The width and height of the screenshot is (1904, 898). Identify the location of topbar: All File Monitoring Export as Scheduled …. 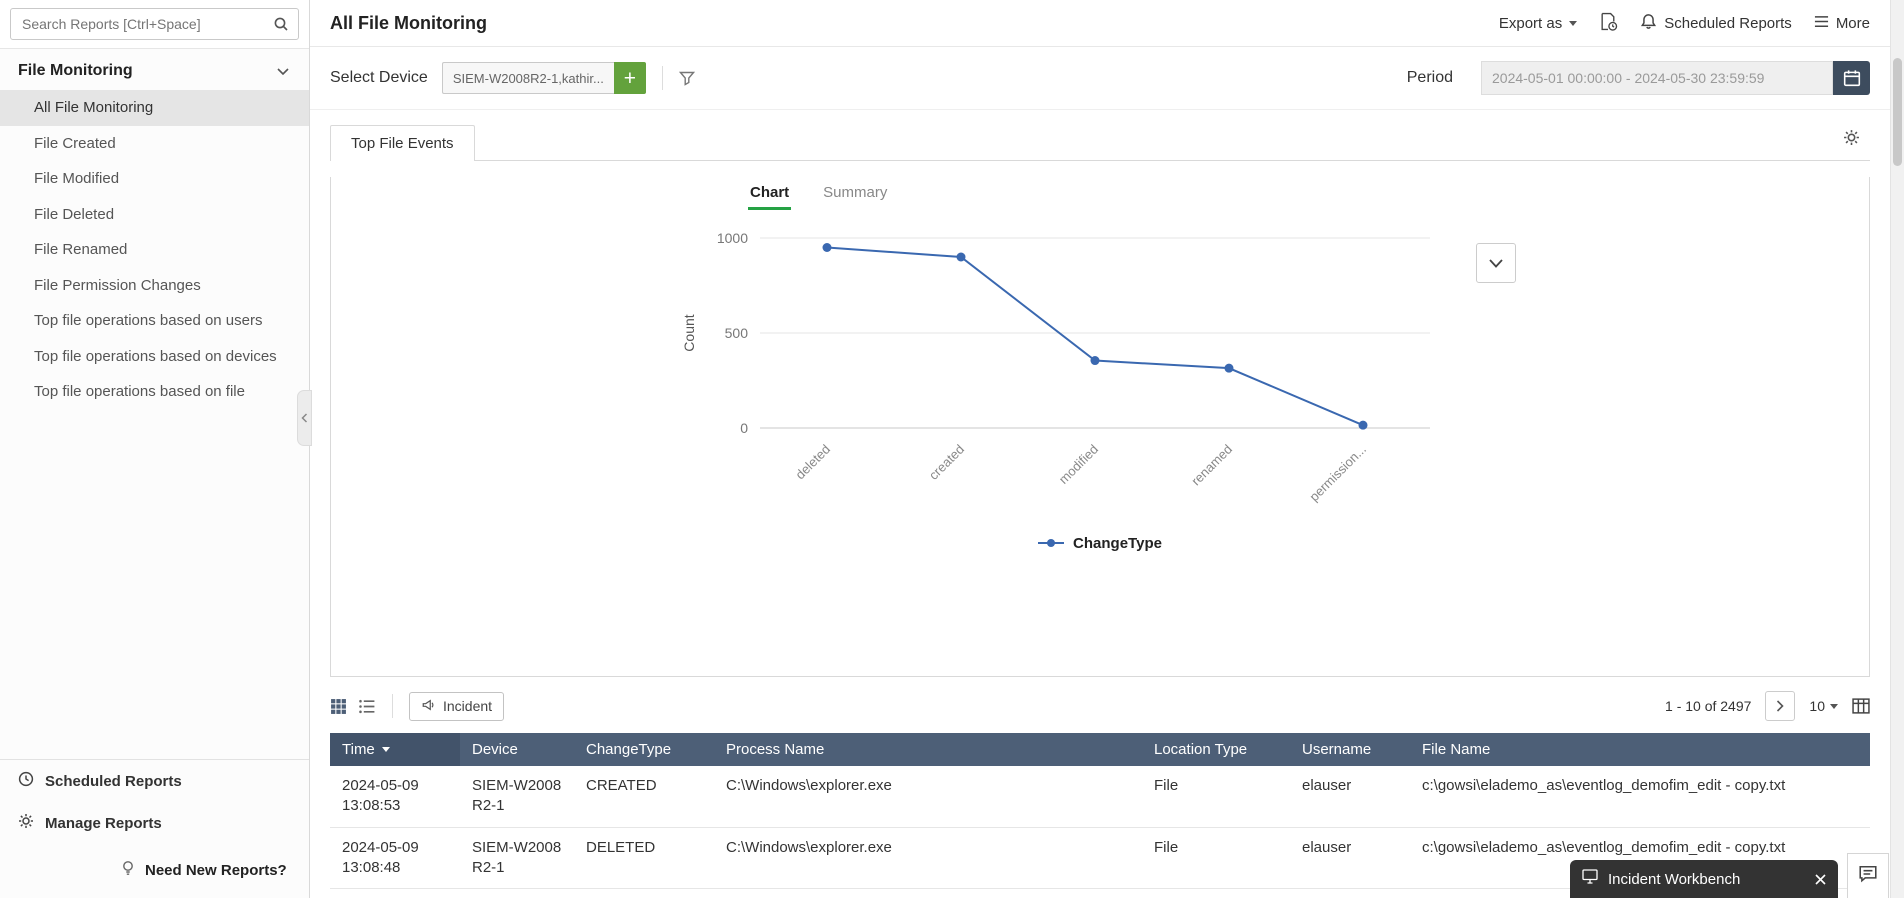
(1100, 23).